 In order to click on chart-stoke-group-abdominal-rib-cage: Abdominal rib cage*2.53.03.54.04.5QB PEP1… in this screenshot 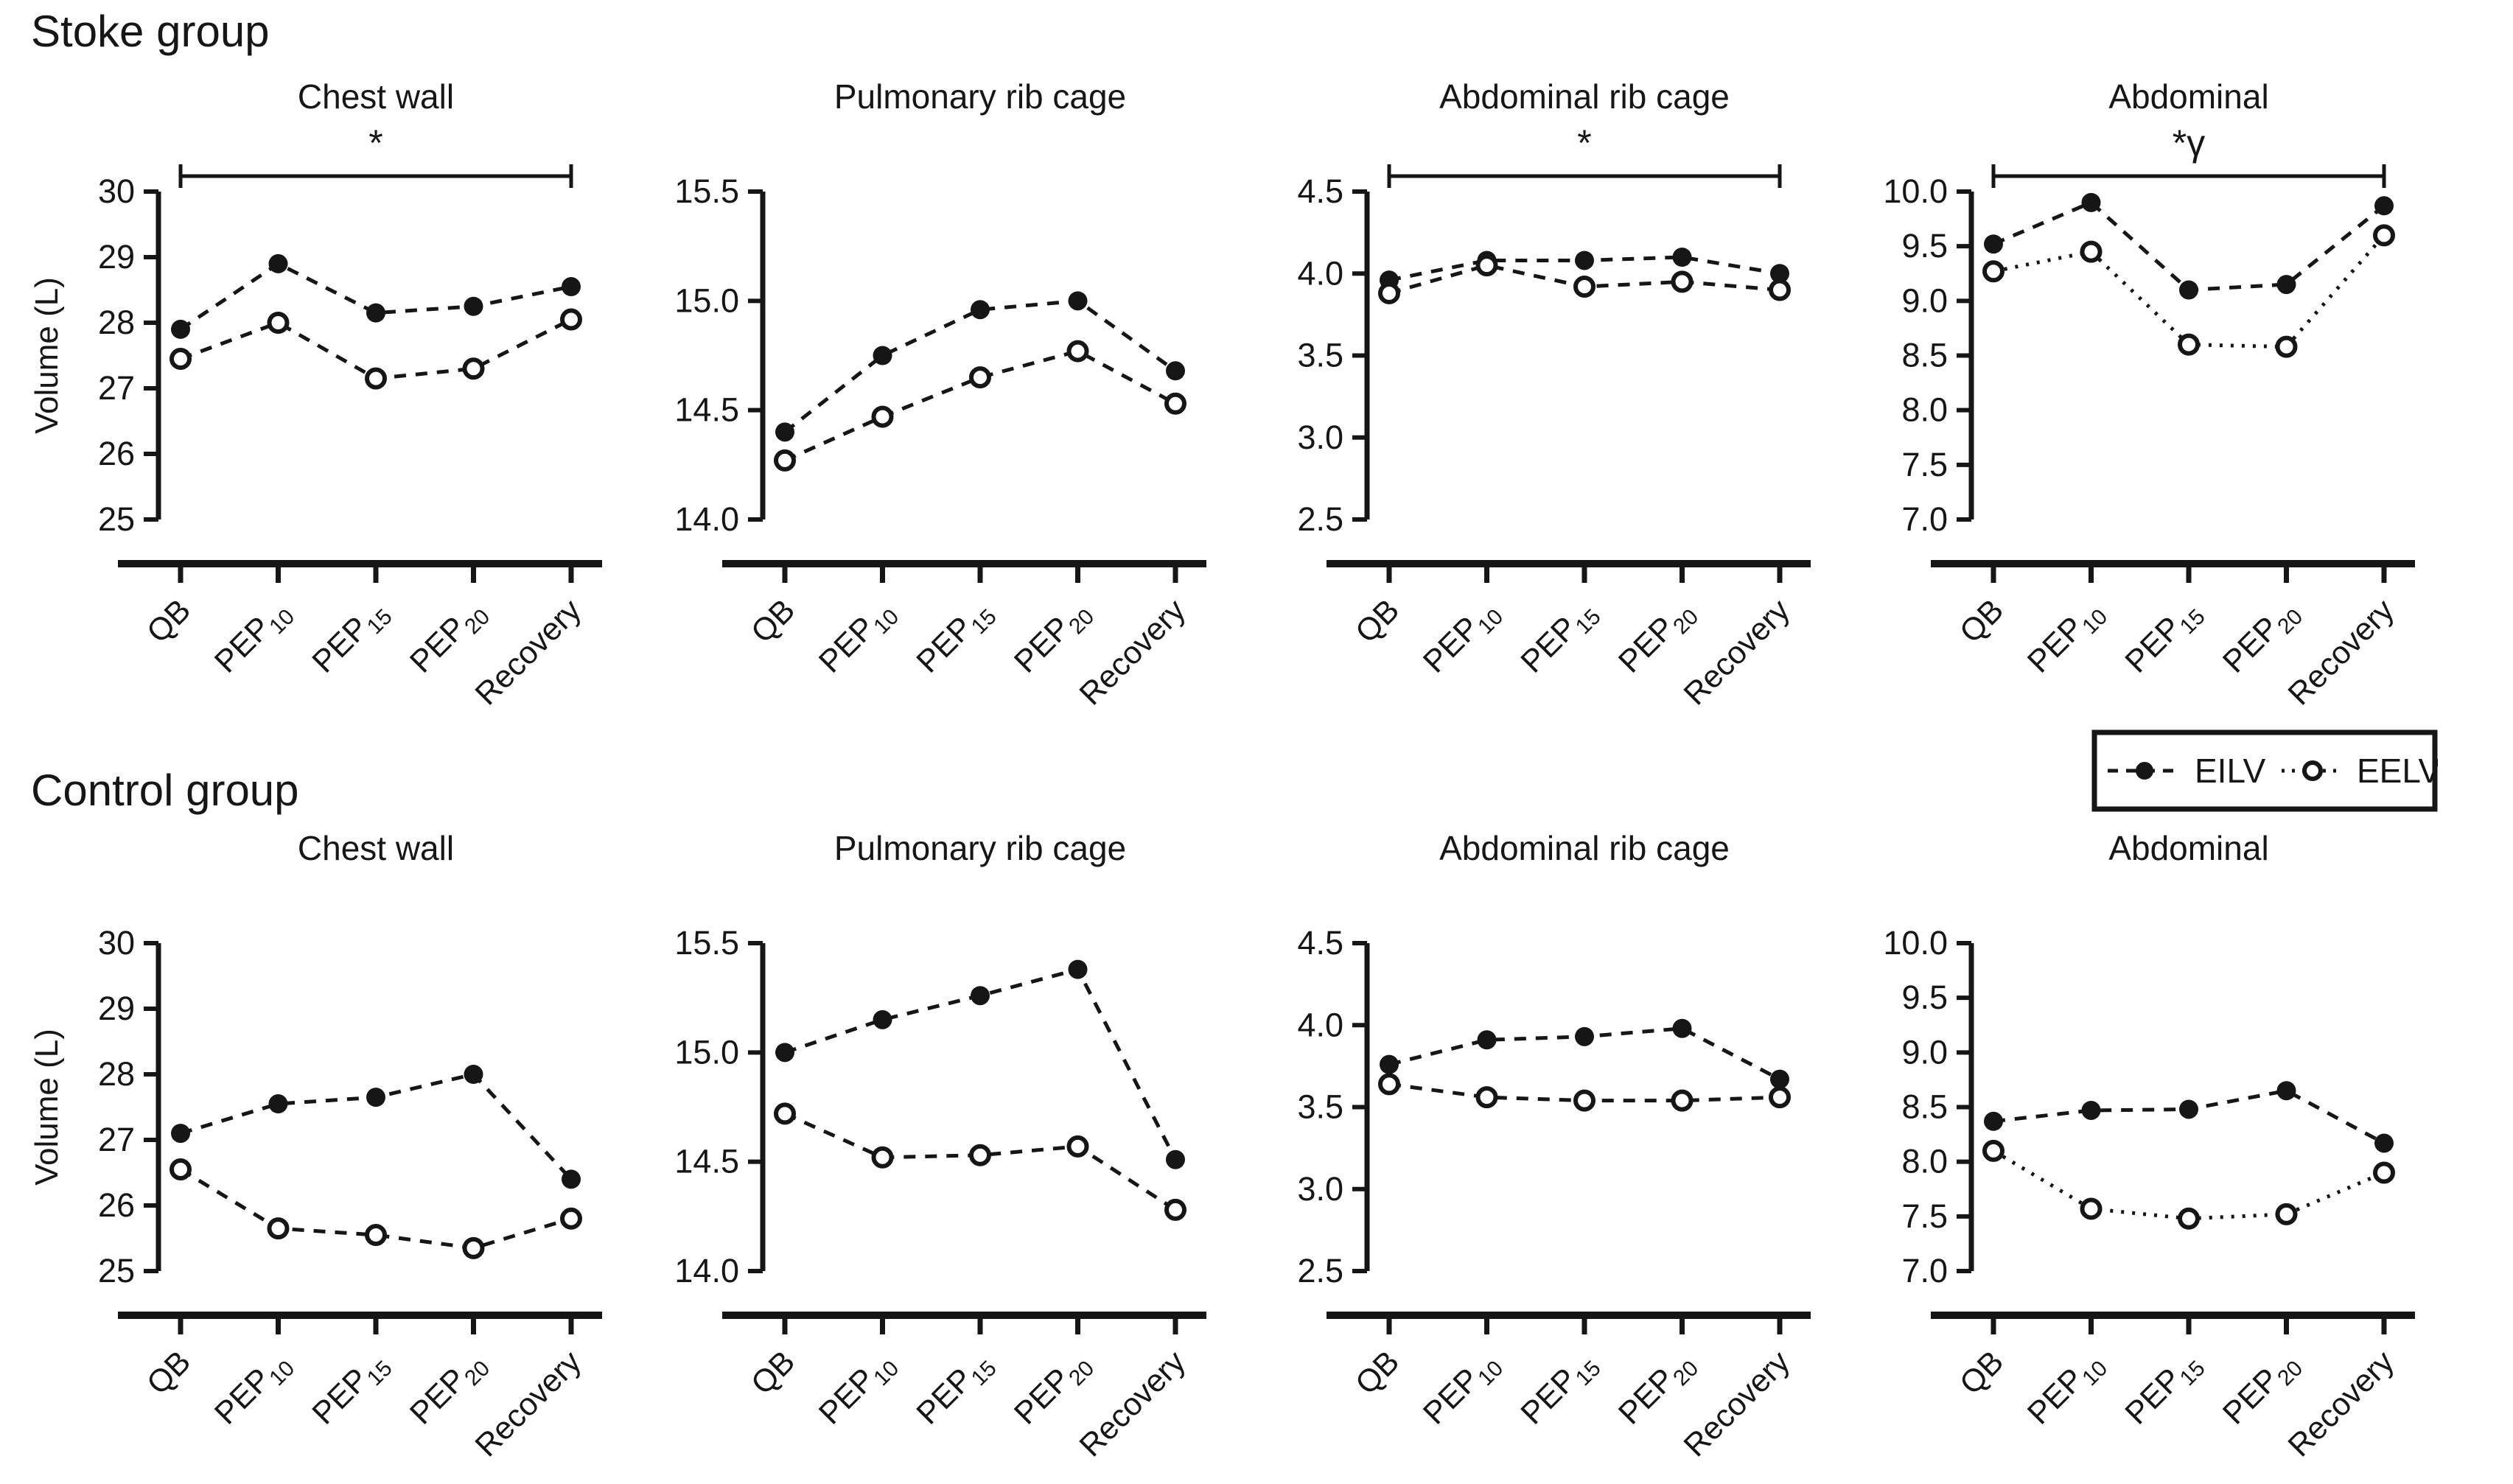, I will do `click(1554, 395)`.